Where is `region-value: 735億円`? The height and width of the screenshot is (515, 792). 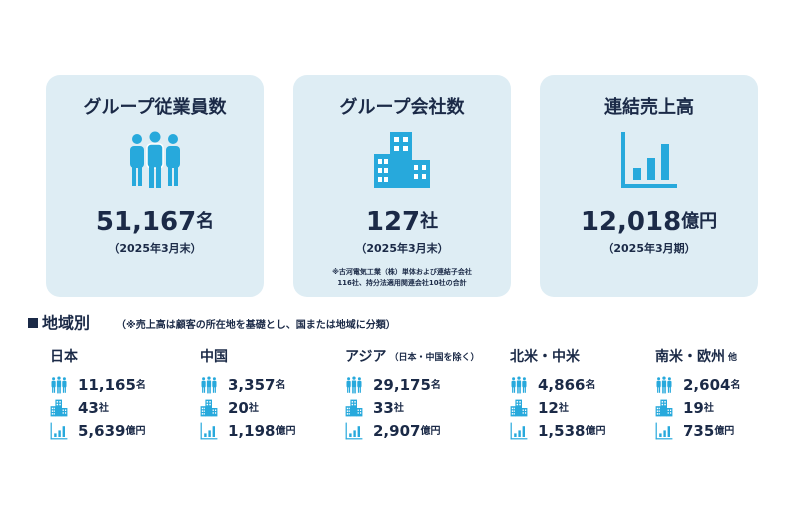 region-value: 735億円 is located at coordinates (708, 431).